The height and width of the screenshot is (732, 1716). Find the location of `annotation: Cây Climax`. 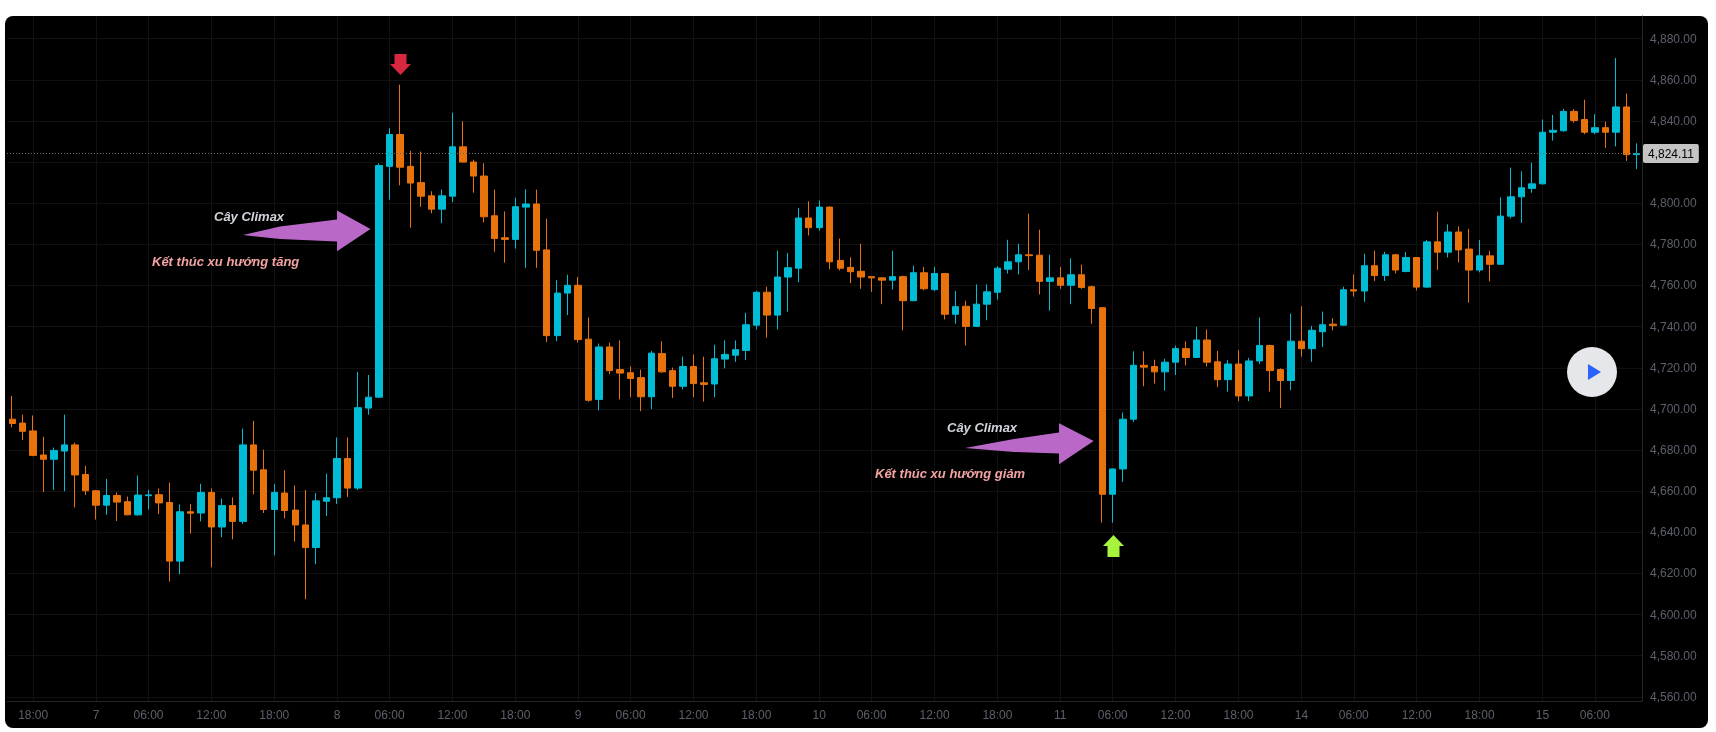

annotation: Cây Climax is located at coordinates (249, 217).